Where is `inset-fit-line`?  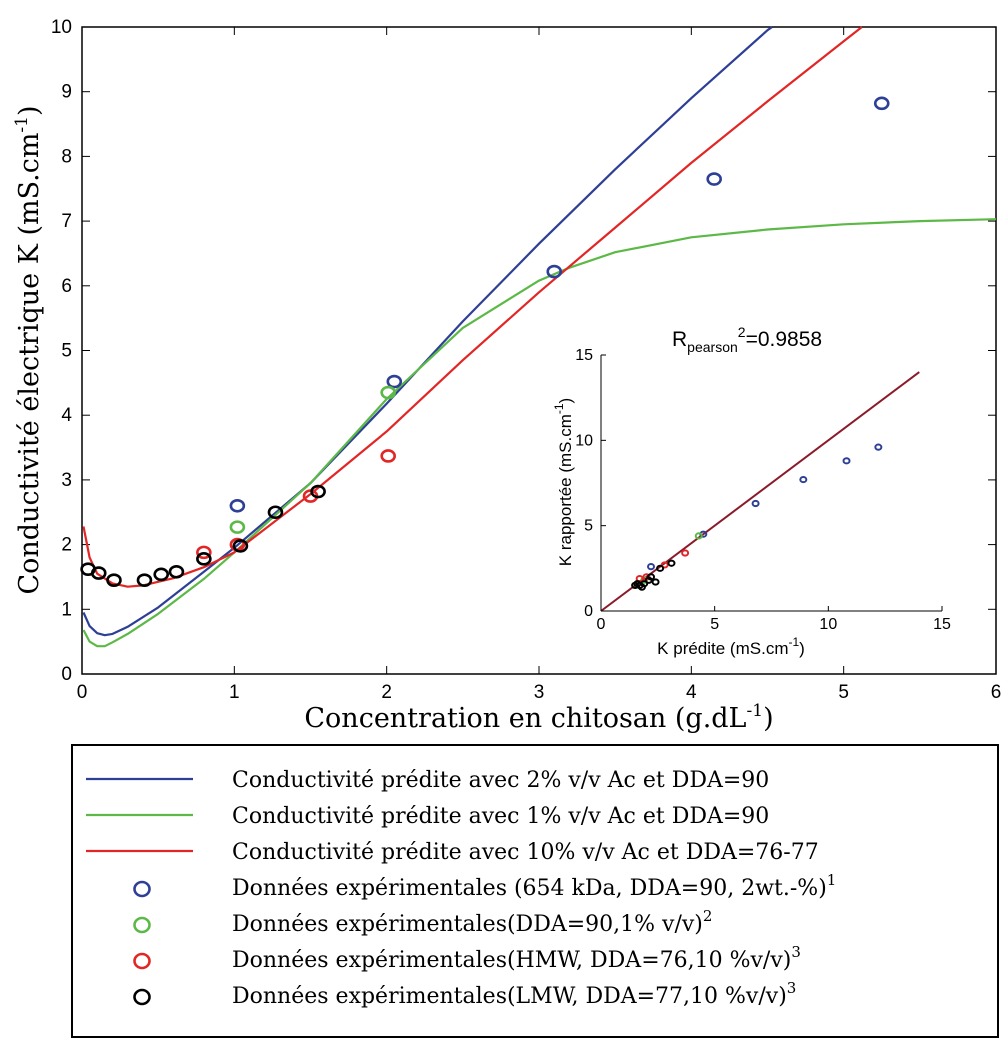 inset-fit-line is located at coordinates (760, 491).